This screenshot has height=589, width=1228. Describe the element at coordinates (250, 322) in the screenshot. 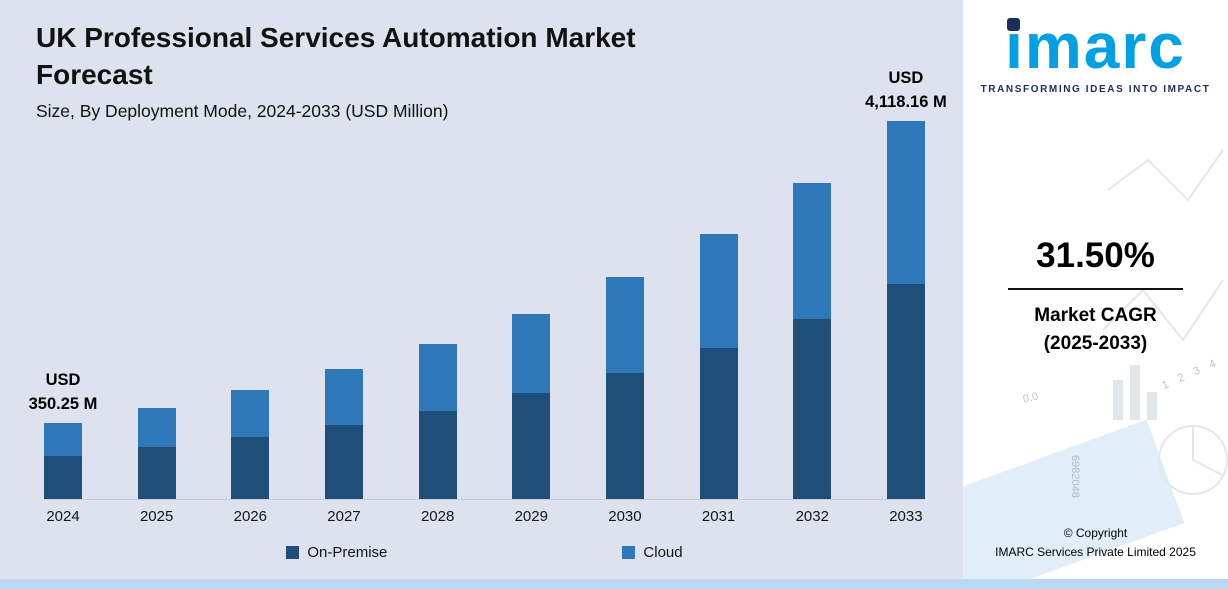

I see `bar-column: 2026` at that location.